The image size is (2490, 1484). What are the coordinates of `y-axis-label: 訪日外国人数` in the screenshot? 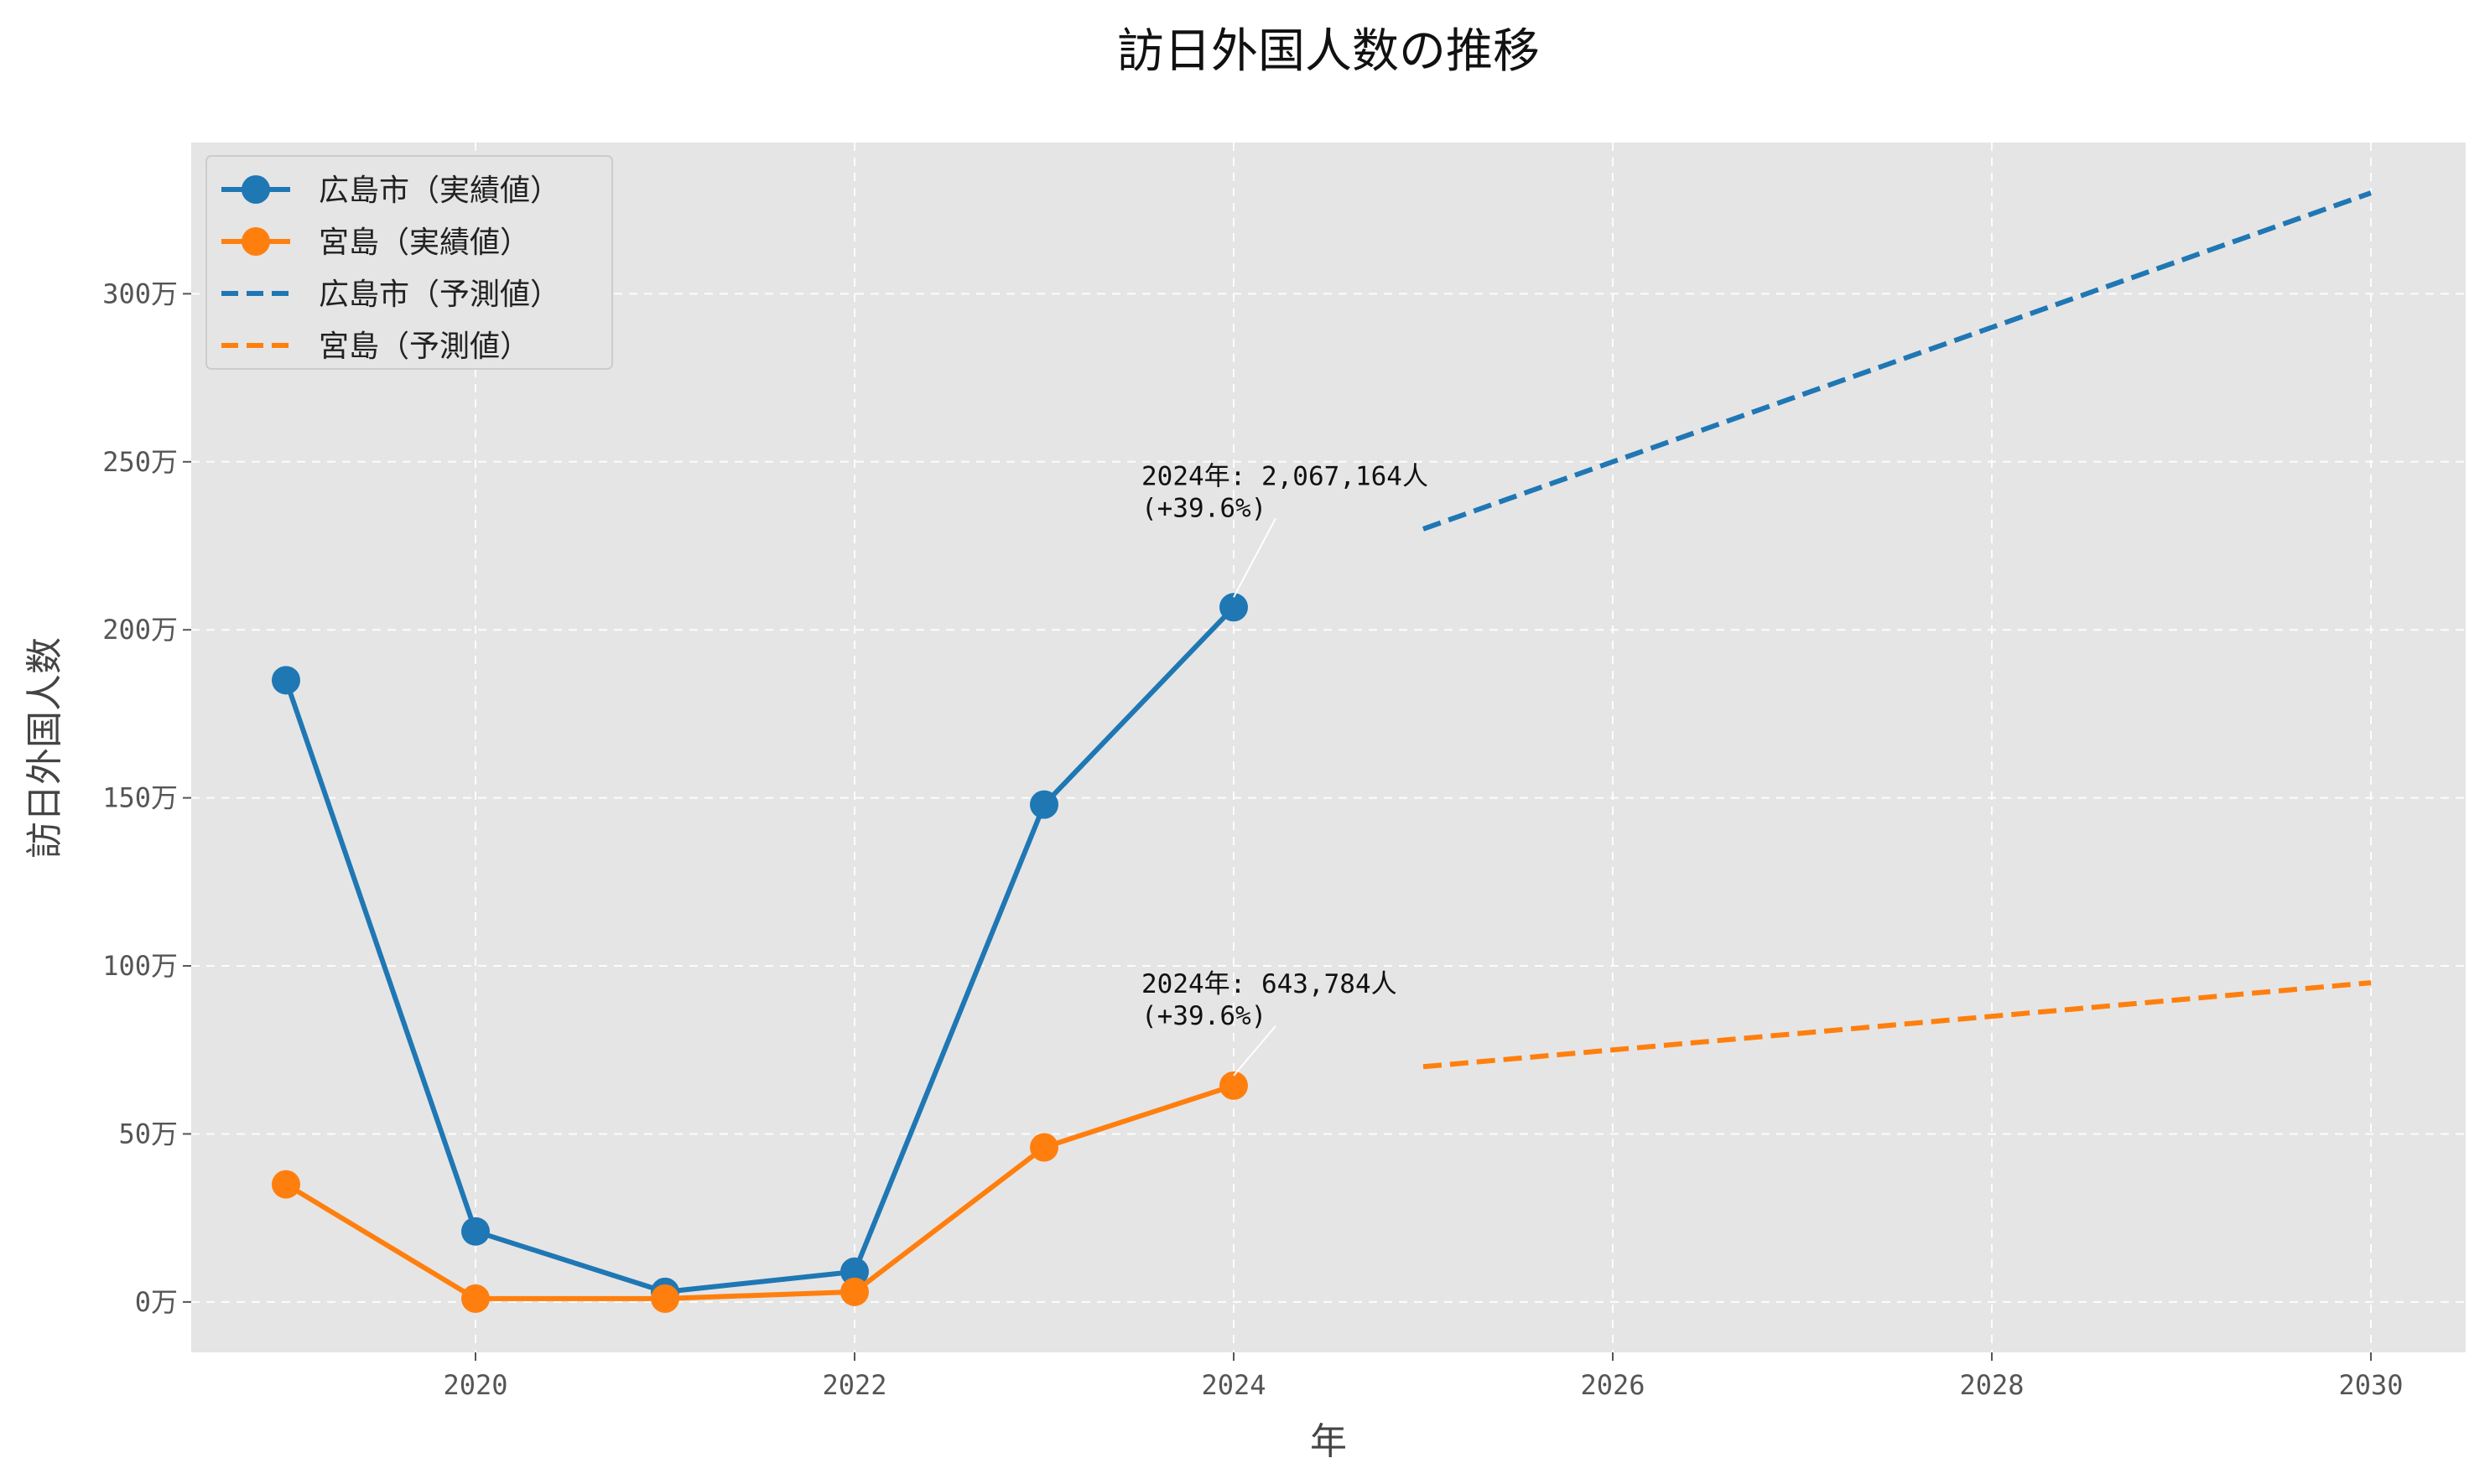 It's located at (44, 748).